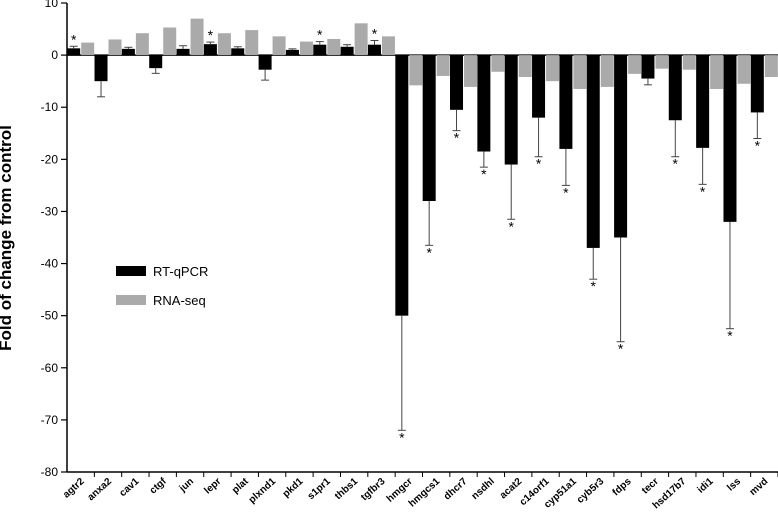 This screenshot has height=517, width=778. Describe the element at coordinates (320, 489) in the screenshot. I see `category-label: s1pr1` at that location.